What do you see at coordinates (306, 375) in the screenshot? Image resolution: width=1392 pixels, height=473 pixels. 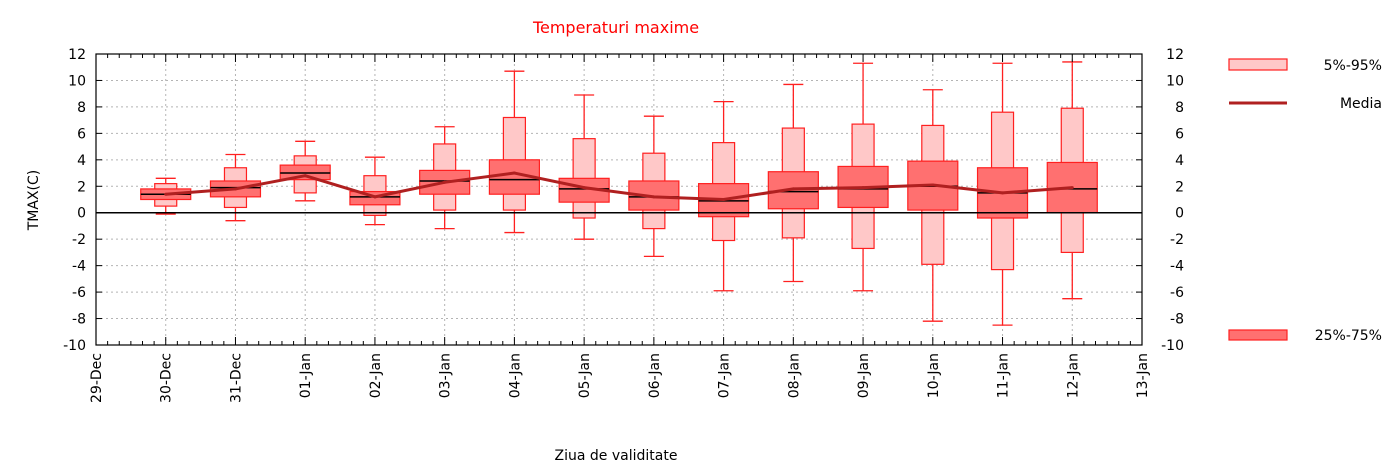 I see `x-tick-label: 01-Jan` at bounding box center [306, 375].